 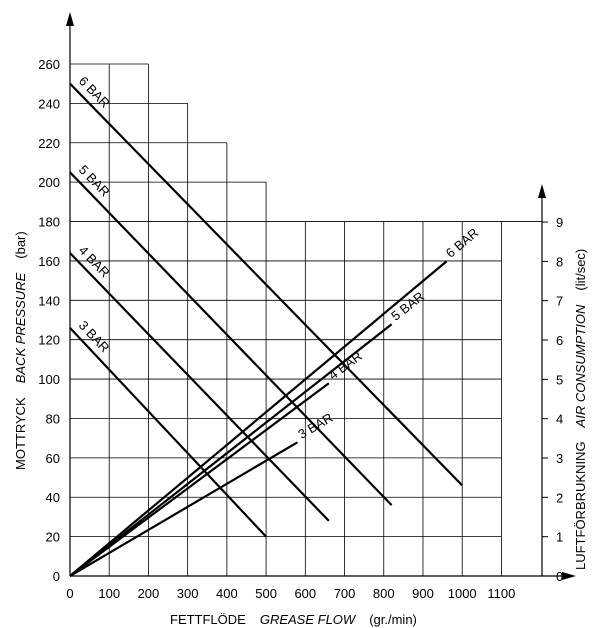 What do you see at coordinates (49, 340) in the screenshot?
I see `left-tick-label: 120` at bounding box center [49, 340].